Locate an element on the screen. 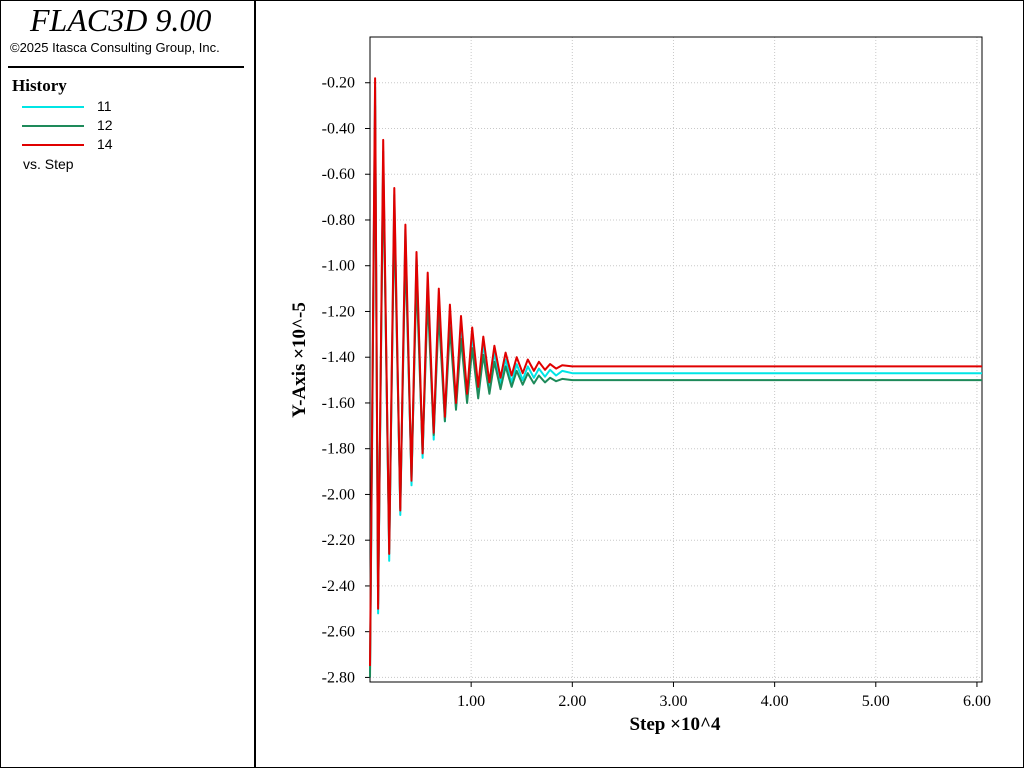 This screenshot has width=1024, height=768. y-tick-label: -0.40 is located at coordinates (338, 128).